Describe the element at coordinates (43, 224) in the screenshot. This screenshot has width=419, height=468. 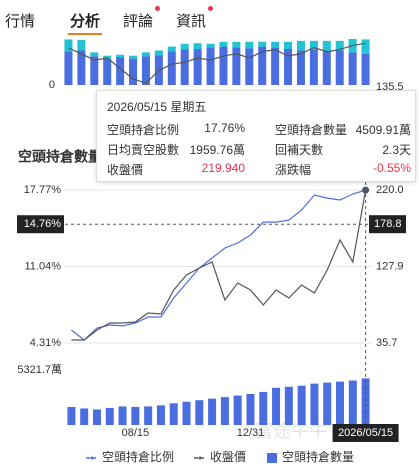
I see `crosshair-label: 14.76%` at that location.